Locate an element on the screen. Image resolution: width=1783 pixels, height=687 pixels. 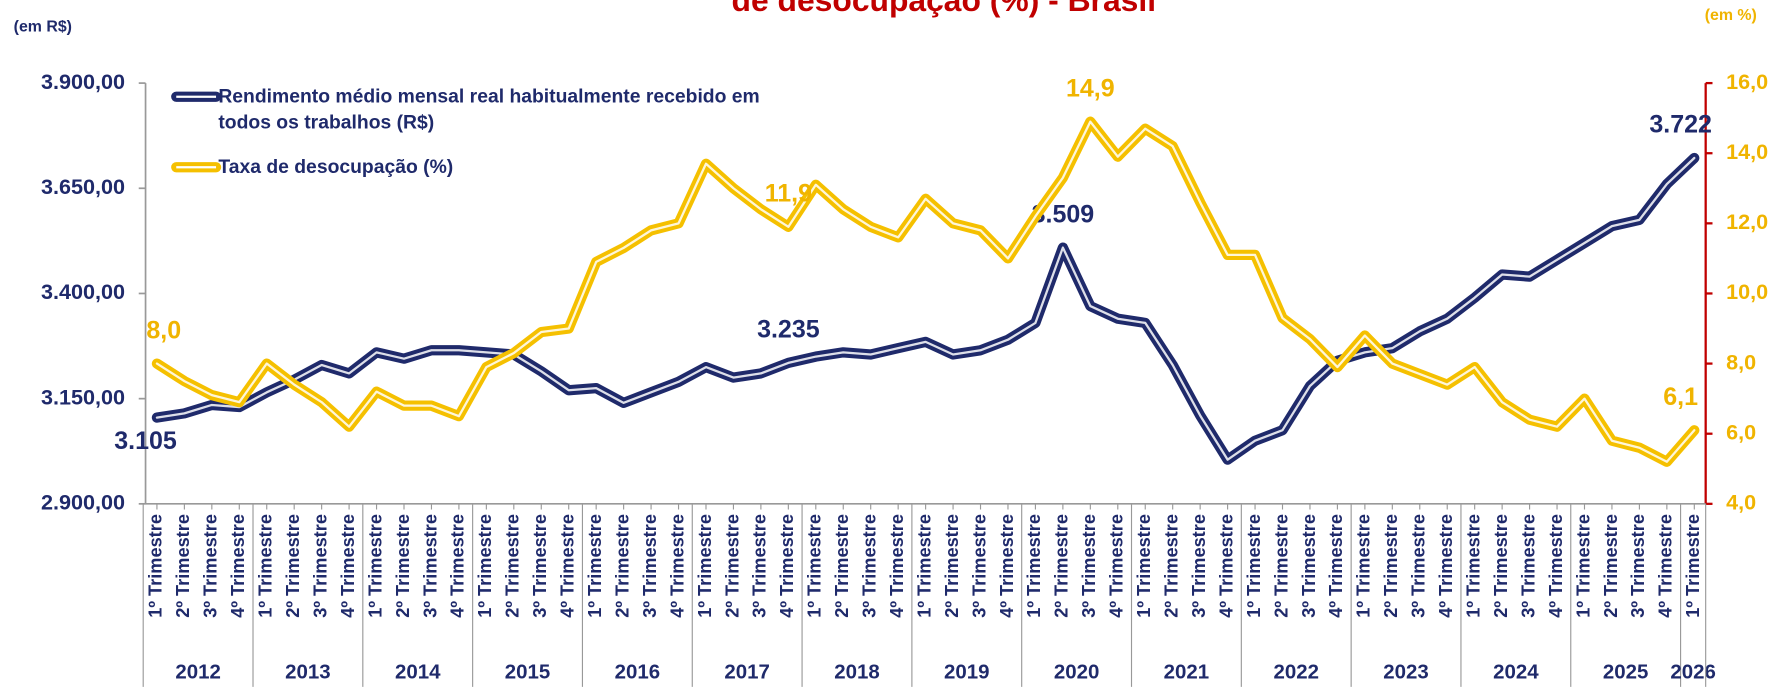
chart-title: de desocupação (%) - Brasil is located at coordinates (944, 9).